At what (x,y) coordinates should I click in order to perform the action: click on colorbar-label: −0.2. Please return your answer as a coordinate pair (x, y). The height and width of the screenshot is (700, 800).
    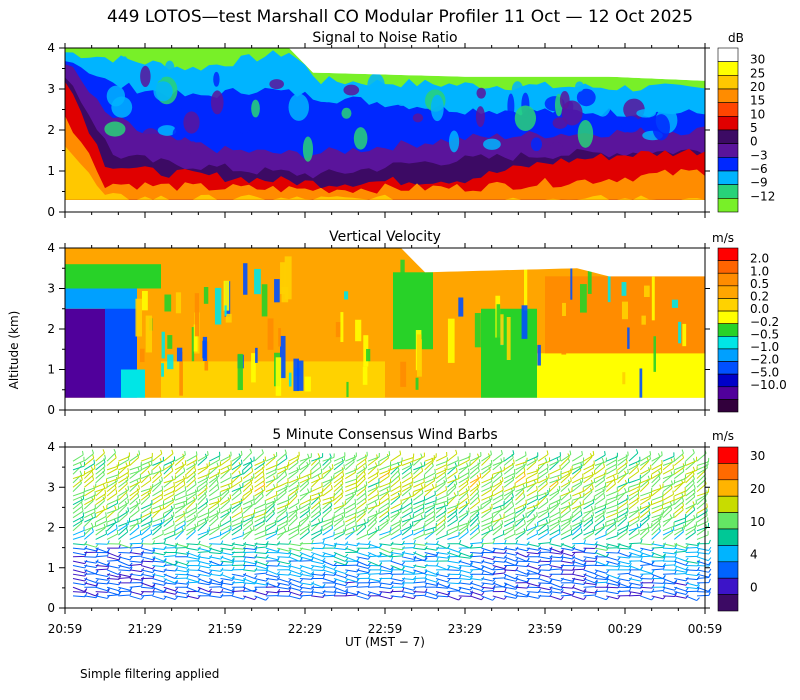
    Looking at the image, I should click on (764, 322).